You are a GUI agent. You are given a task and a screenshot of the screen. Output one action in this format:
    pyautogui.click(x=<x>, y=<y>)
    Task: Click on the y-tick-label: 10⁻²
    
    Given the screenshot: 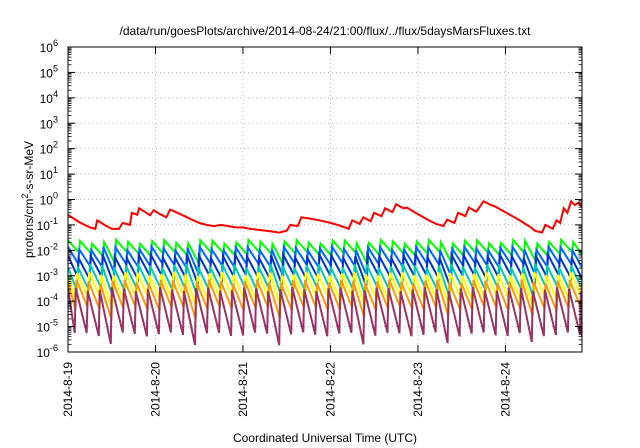 What is the action you would take?
    pyautogui.click(x=47, y=249)
    